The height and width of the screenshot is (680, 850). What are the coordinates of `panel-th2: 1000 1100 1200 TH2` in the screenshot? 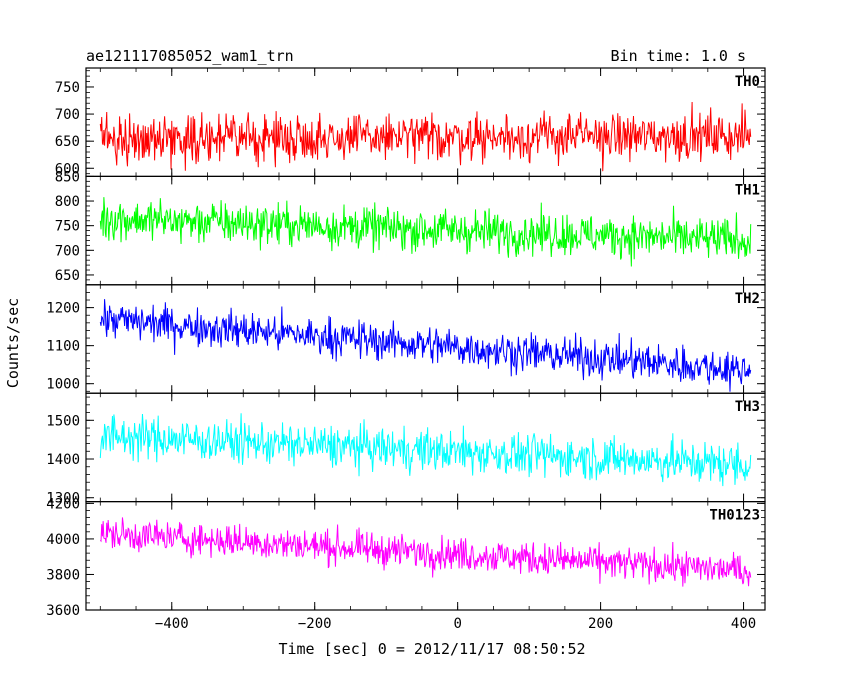 It's located at (406, 339).